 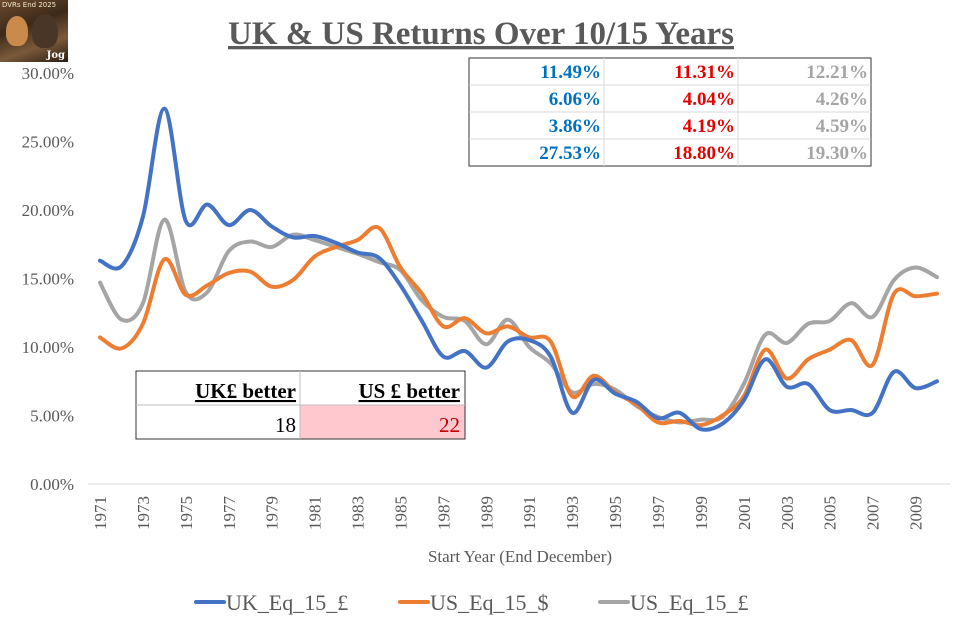 I want to click on y-tick-label: 15.00%, so click(x=48, y=279).